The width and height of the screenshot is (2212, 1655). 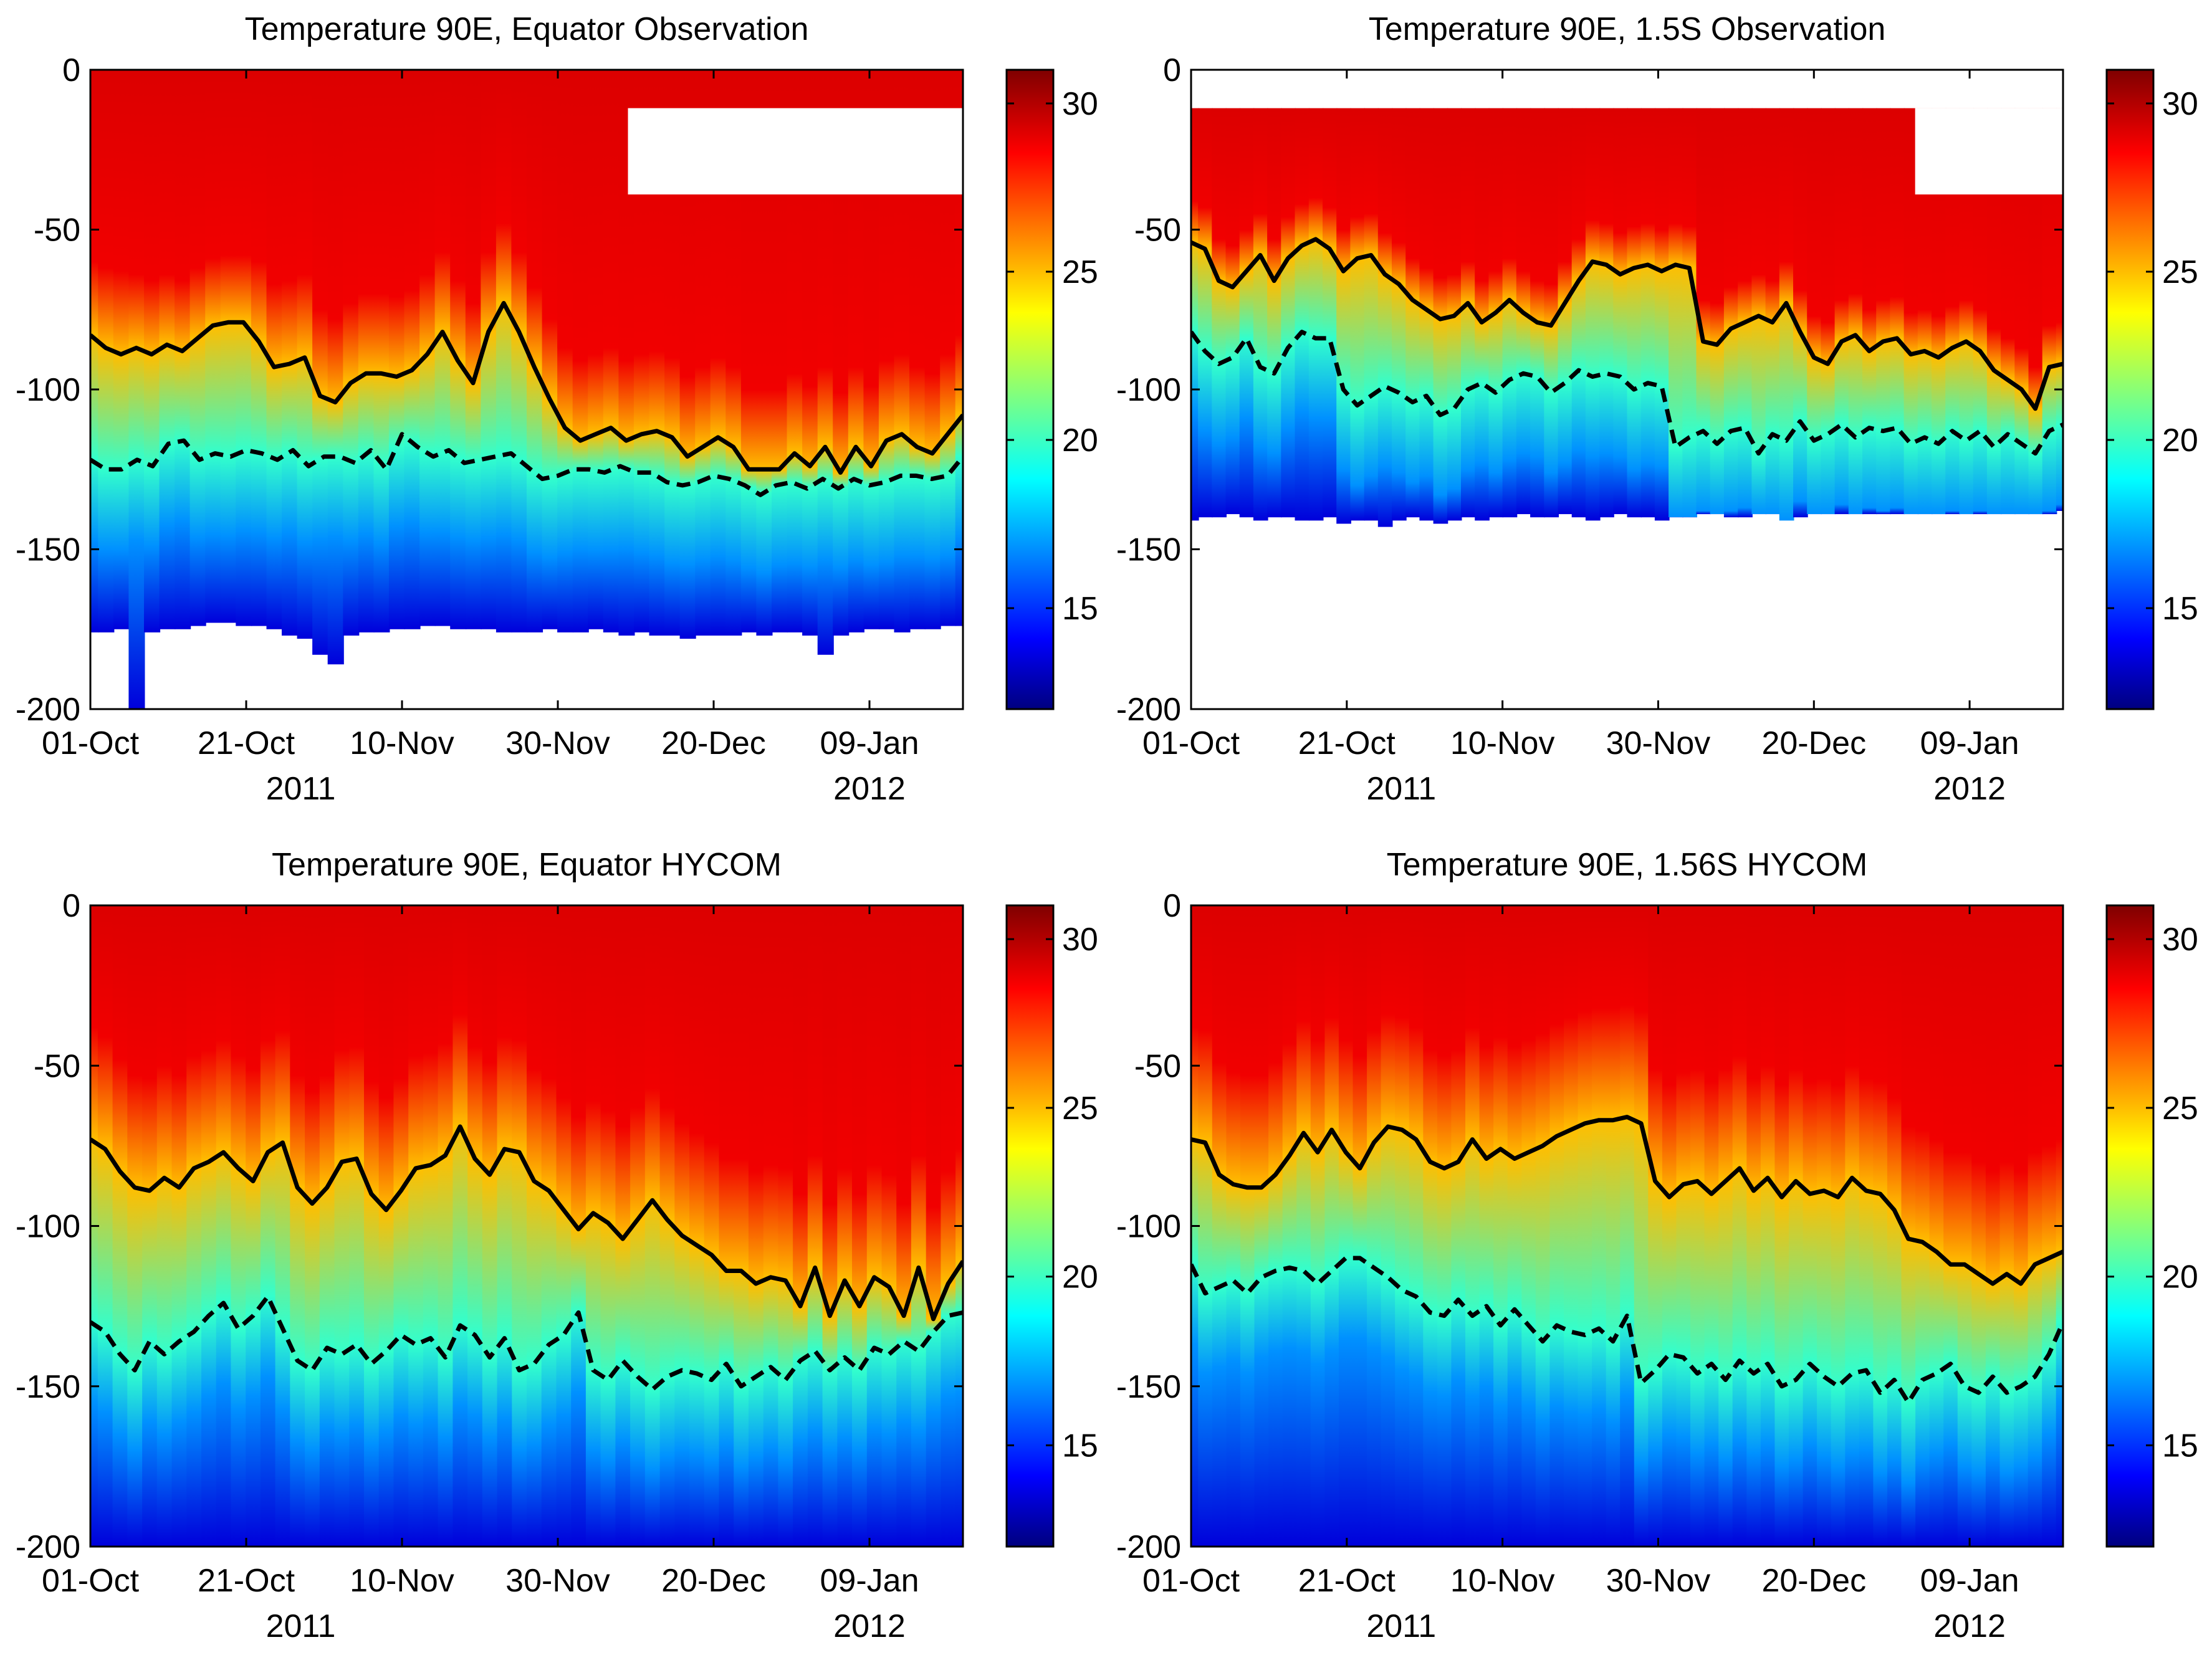 I want to click on colorbar, so click(x=1030, y=389).